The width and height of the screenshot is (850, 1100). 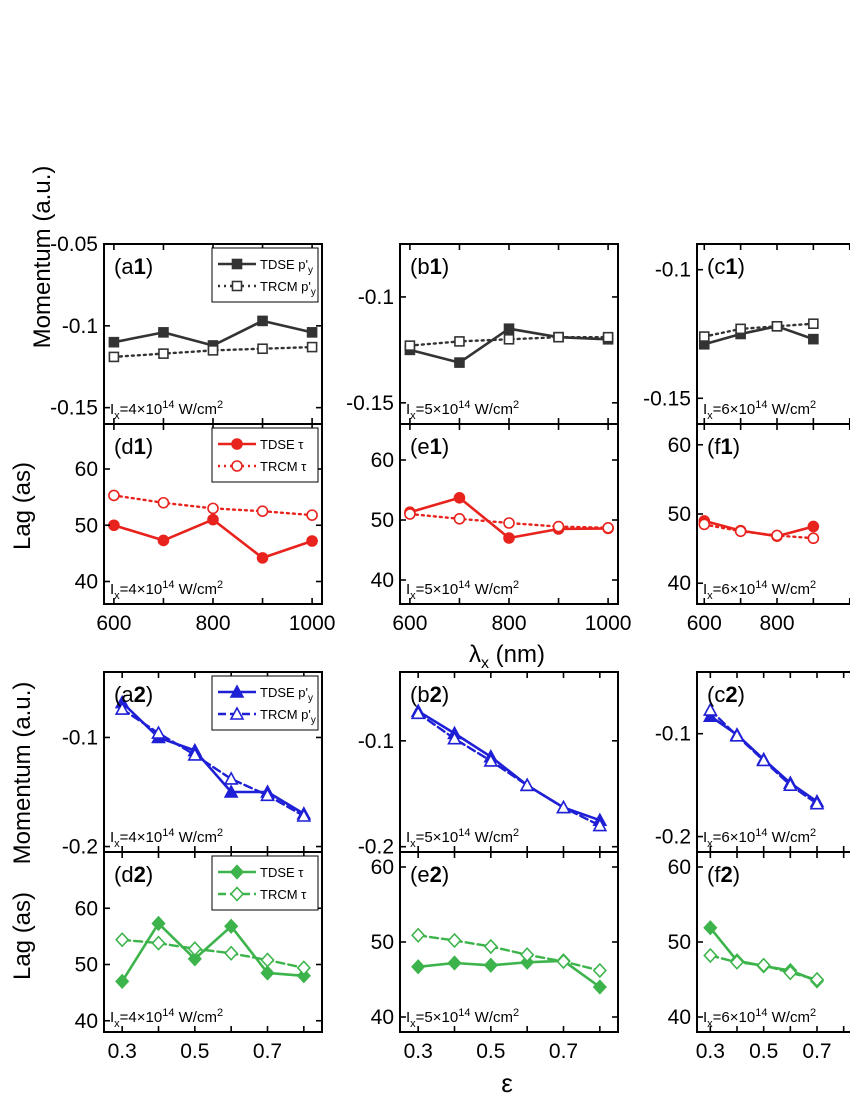 What do you see at coordinates (74, 244) in the screenshot?
I see `y-tick-label-a1: -0.05` at bounding box center [74, 244].